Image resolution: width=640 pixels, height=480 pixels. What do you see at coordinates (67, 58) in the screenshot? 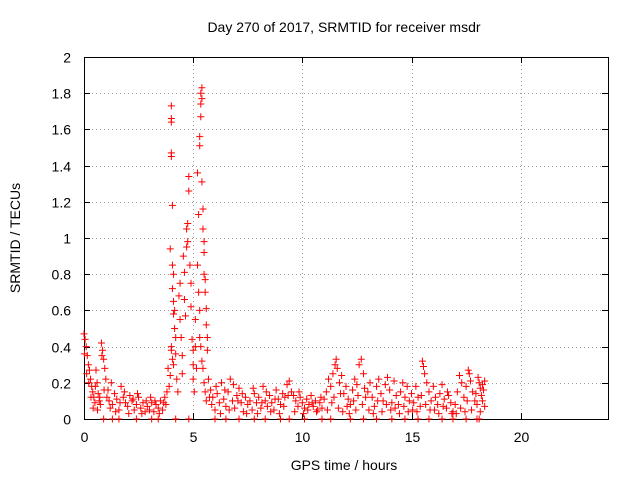
I see `y-tick-label: 2` at bounding box center [67, 58].